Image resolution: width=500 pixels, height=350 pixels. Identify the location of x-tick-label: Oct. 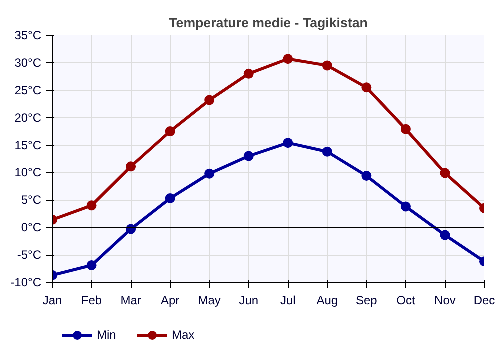
(406, 301).